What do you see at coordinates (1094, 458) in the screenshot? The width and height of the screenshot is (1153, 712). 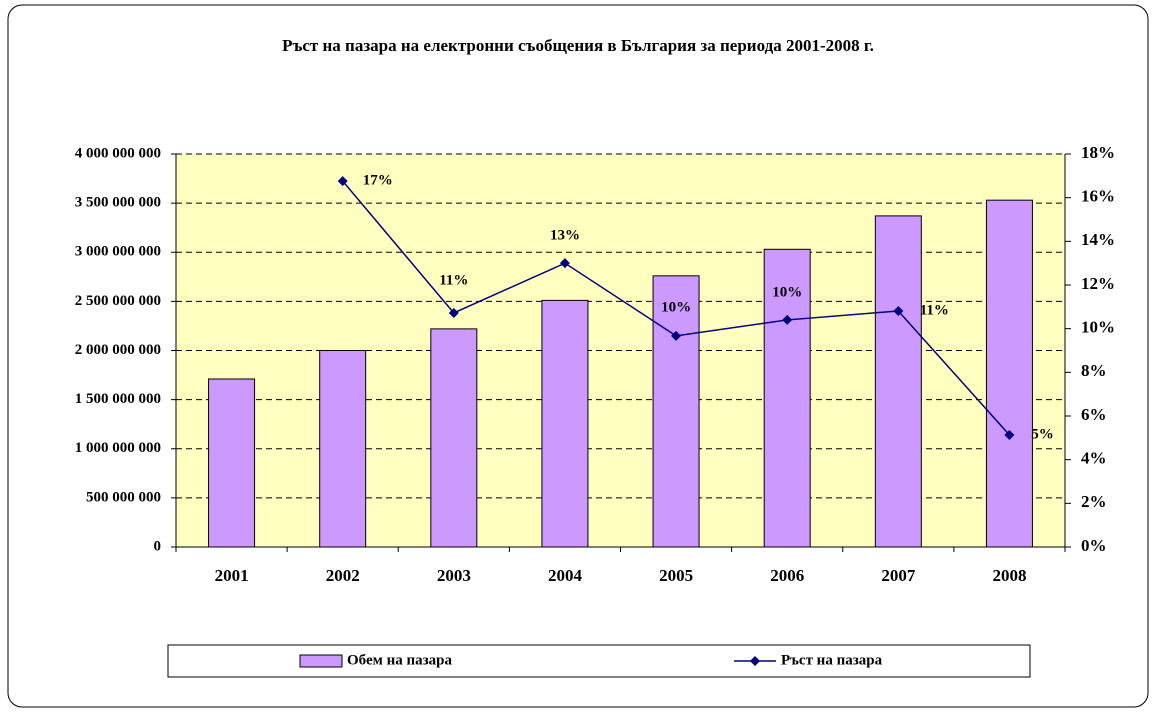 I see `y2-tick-label: 4%` at bounding box center [1094, 458].